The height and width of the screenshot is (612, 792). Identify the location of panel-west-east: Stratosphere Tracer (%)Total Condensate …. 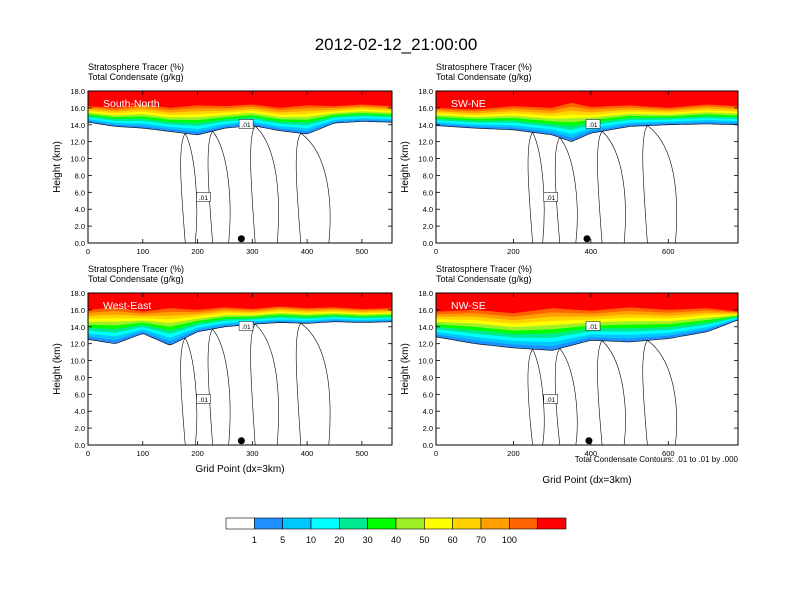
(222, 369).